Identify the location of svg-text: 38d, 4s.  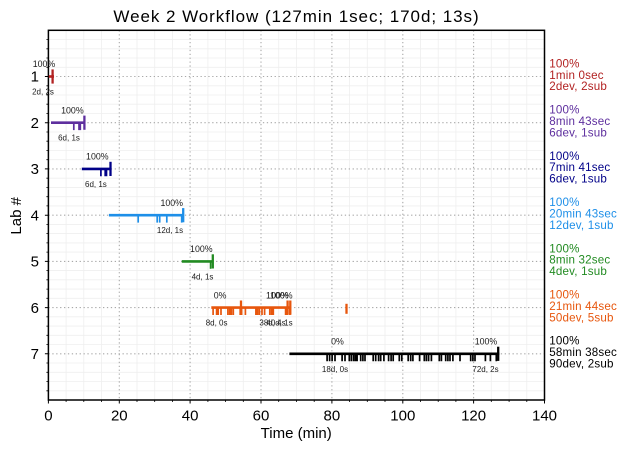
(272, 323).